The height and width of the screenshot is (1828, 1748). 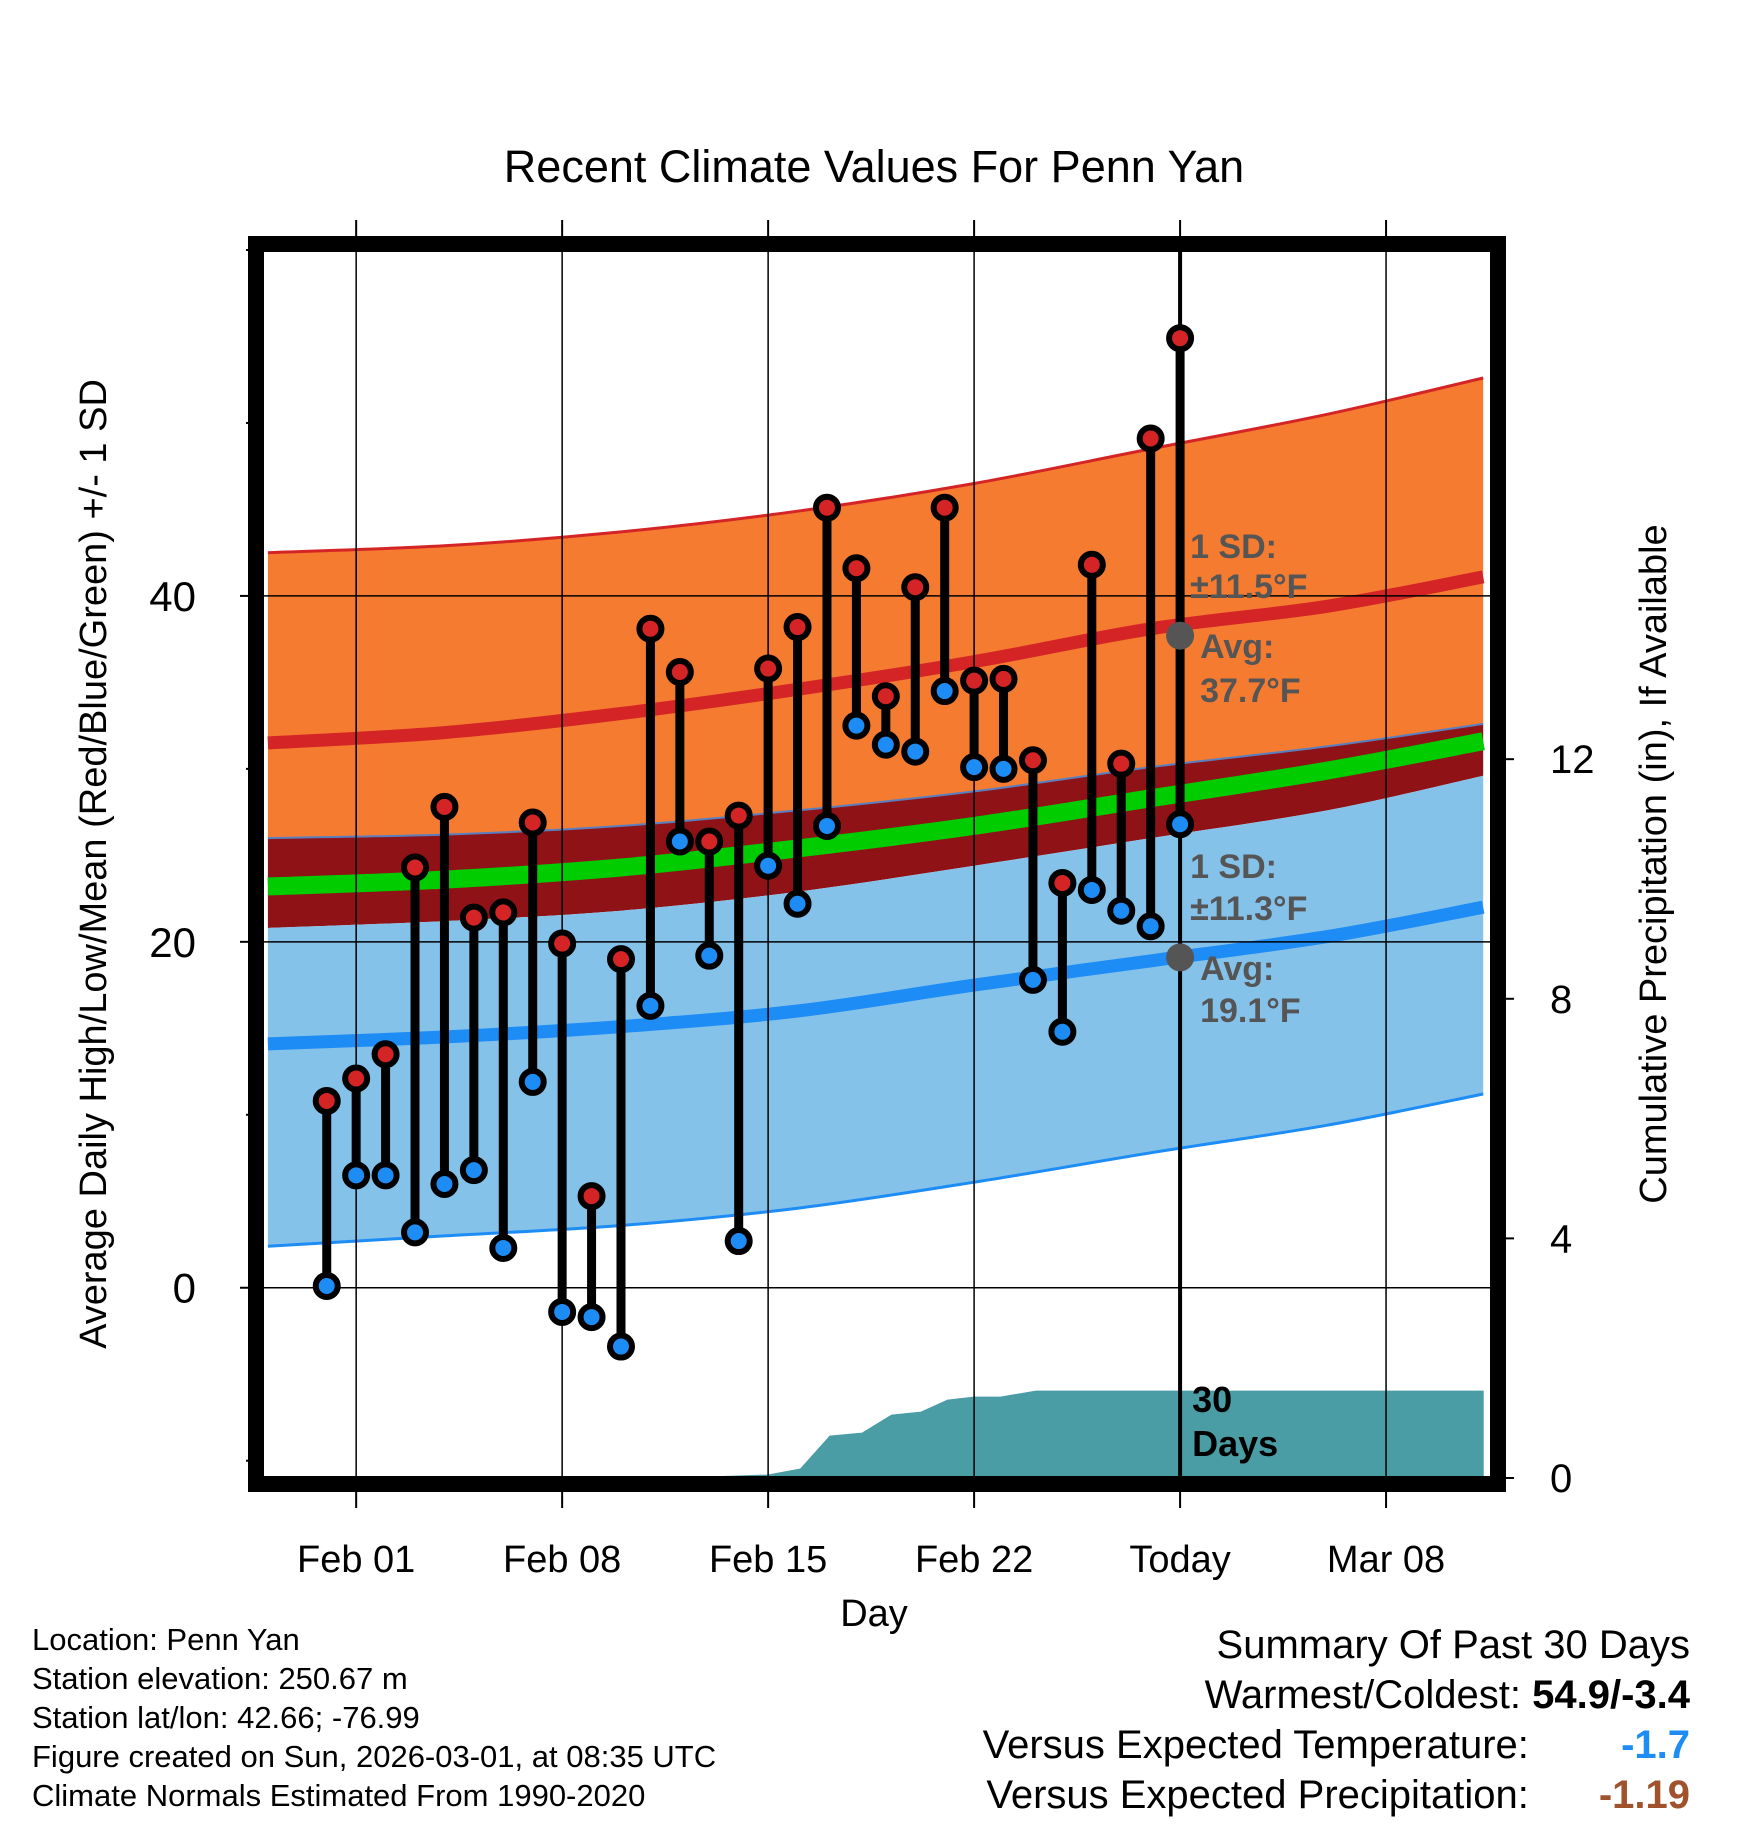 What do you see at coordinates (874, 1614) in the screenshot?
I see `x-axis-label: Day` at bounding box center [874, 1614].